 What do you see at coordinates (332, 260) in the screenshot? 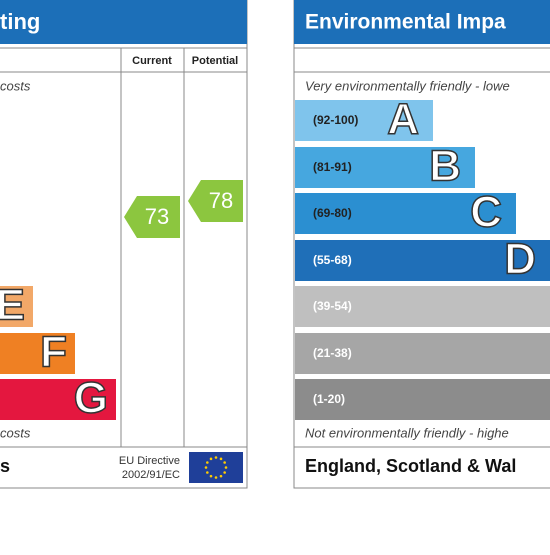
I see `band-range: (55-68)` at bounding box center [332, 260].